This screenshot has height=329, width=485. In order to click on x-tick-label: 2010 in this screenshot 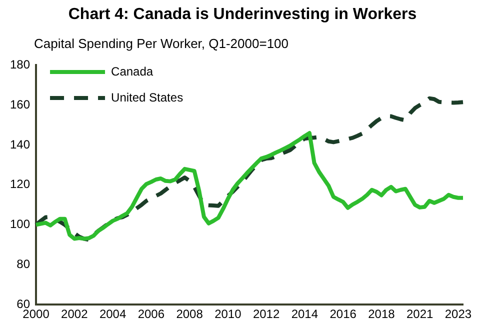, I will do `click(228, 314)`.